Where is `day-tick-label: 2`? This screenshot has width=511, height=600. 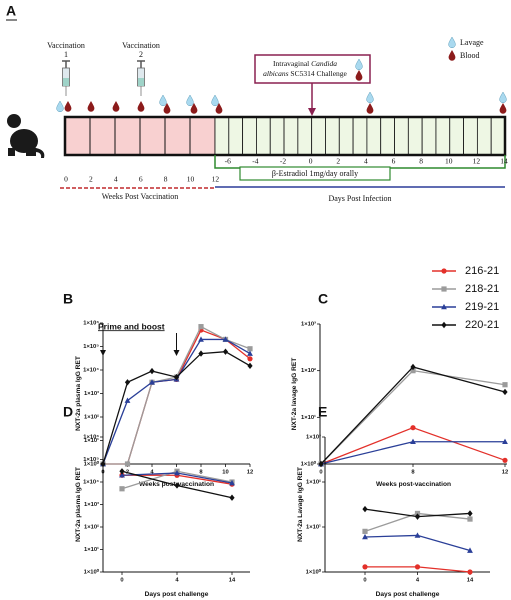 day-tick-label: 2 is located at coordinates (338, 161).